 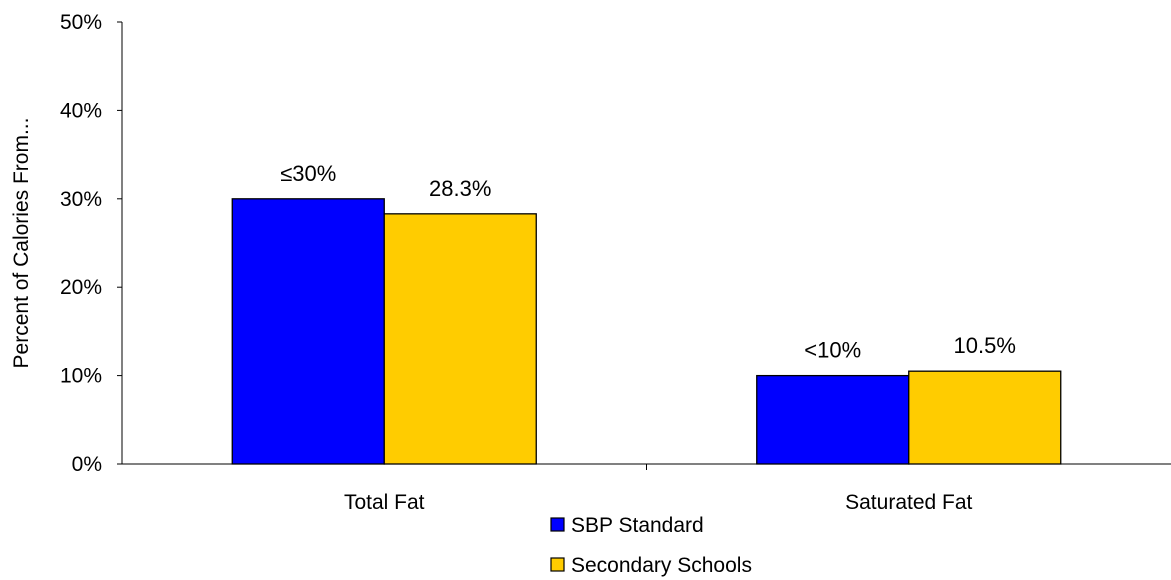 I want to click on y-tick-label: 30%, so click(x=81, y=199).